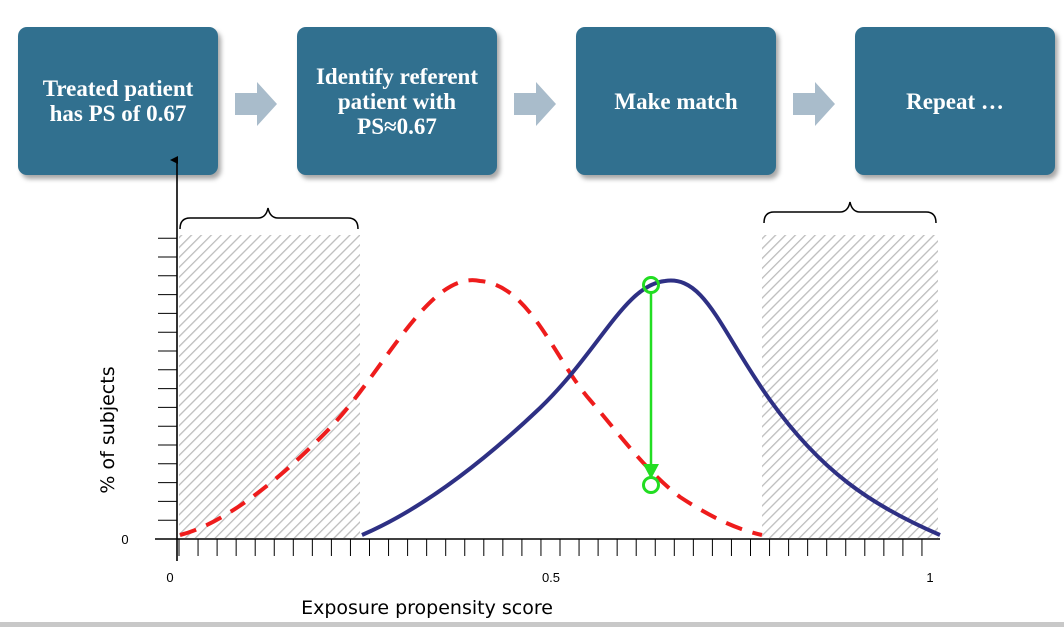 The width and height of the screenshot is (1064, 627). I want to click on bottom-divider, so click(532, 624).